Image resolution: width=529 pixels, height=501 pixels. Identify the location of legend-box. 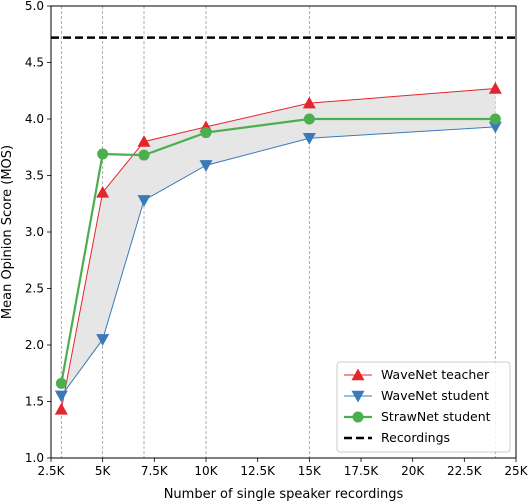
(423, 407).